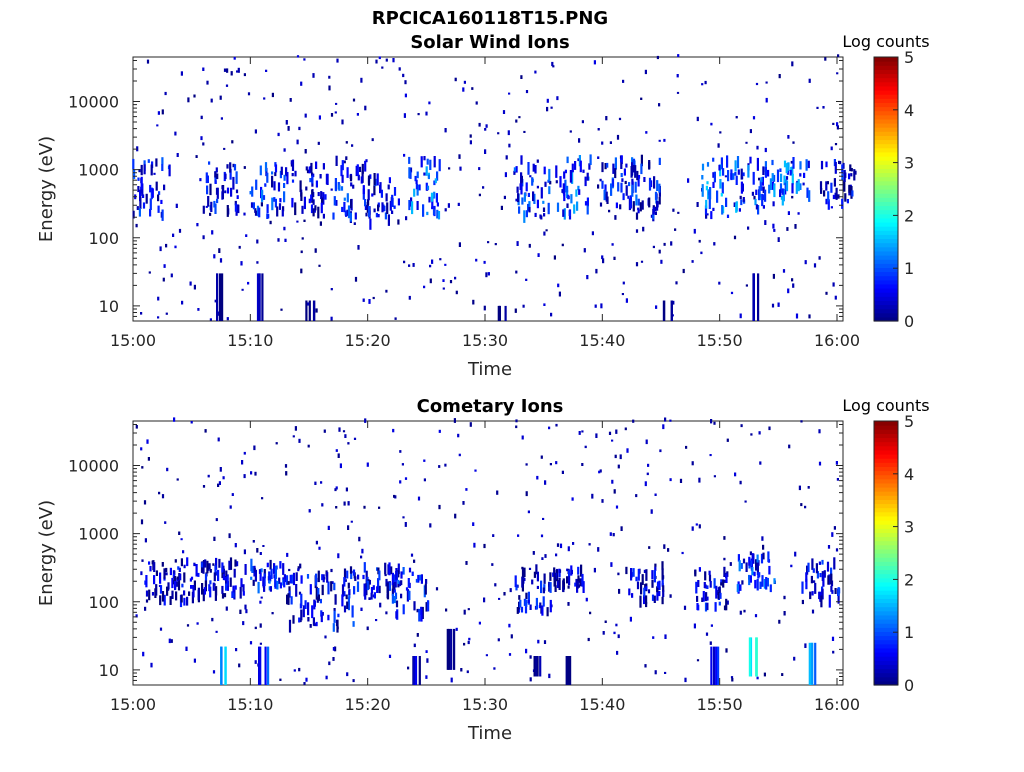 This screenshot has height=772, width=1024. I want to click on colorbar-tick-label: 3, so click(909, 163).